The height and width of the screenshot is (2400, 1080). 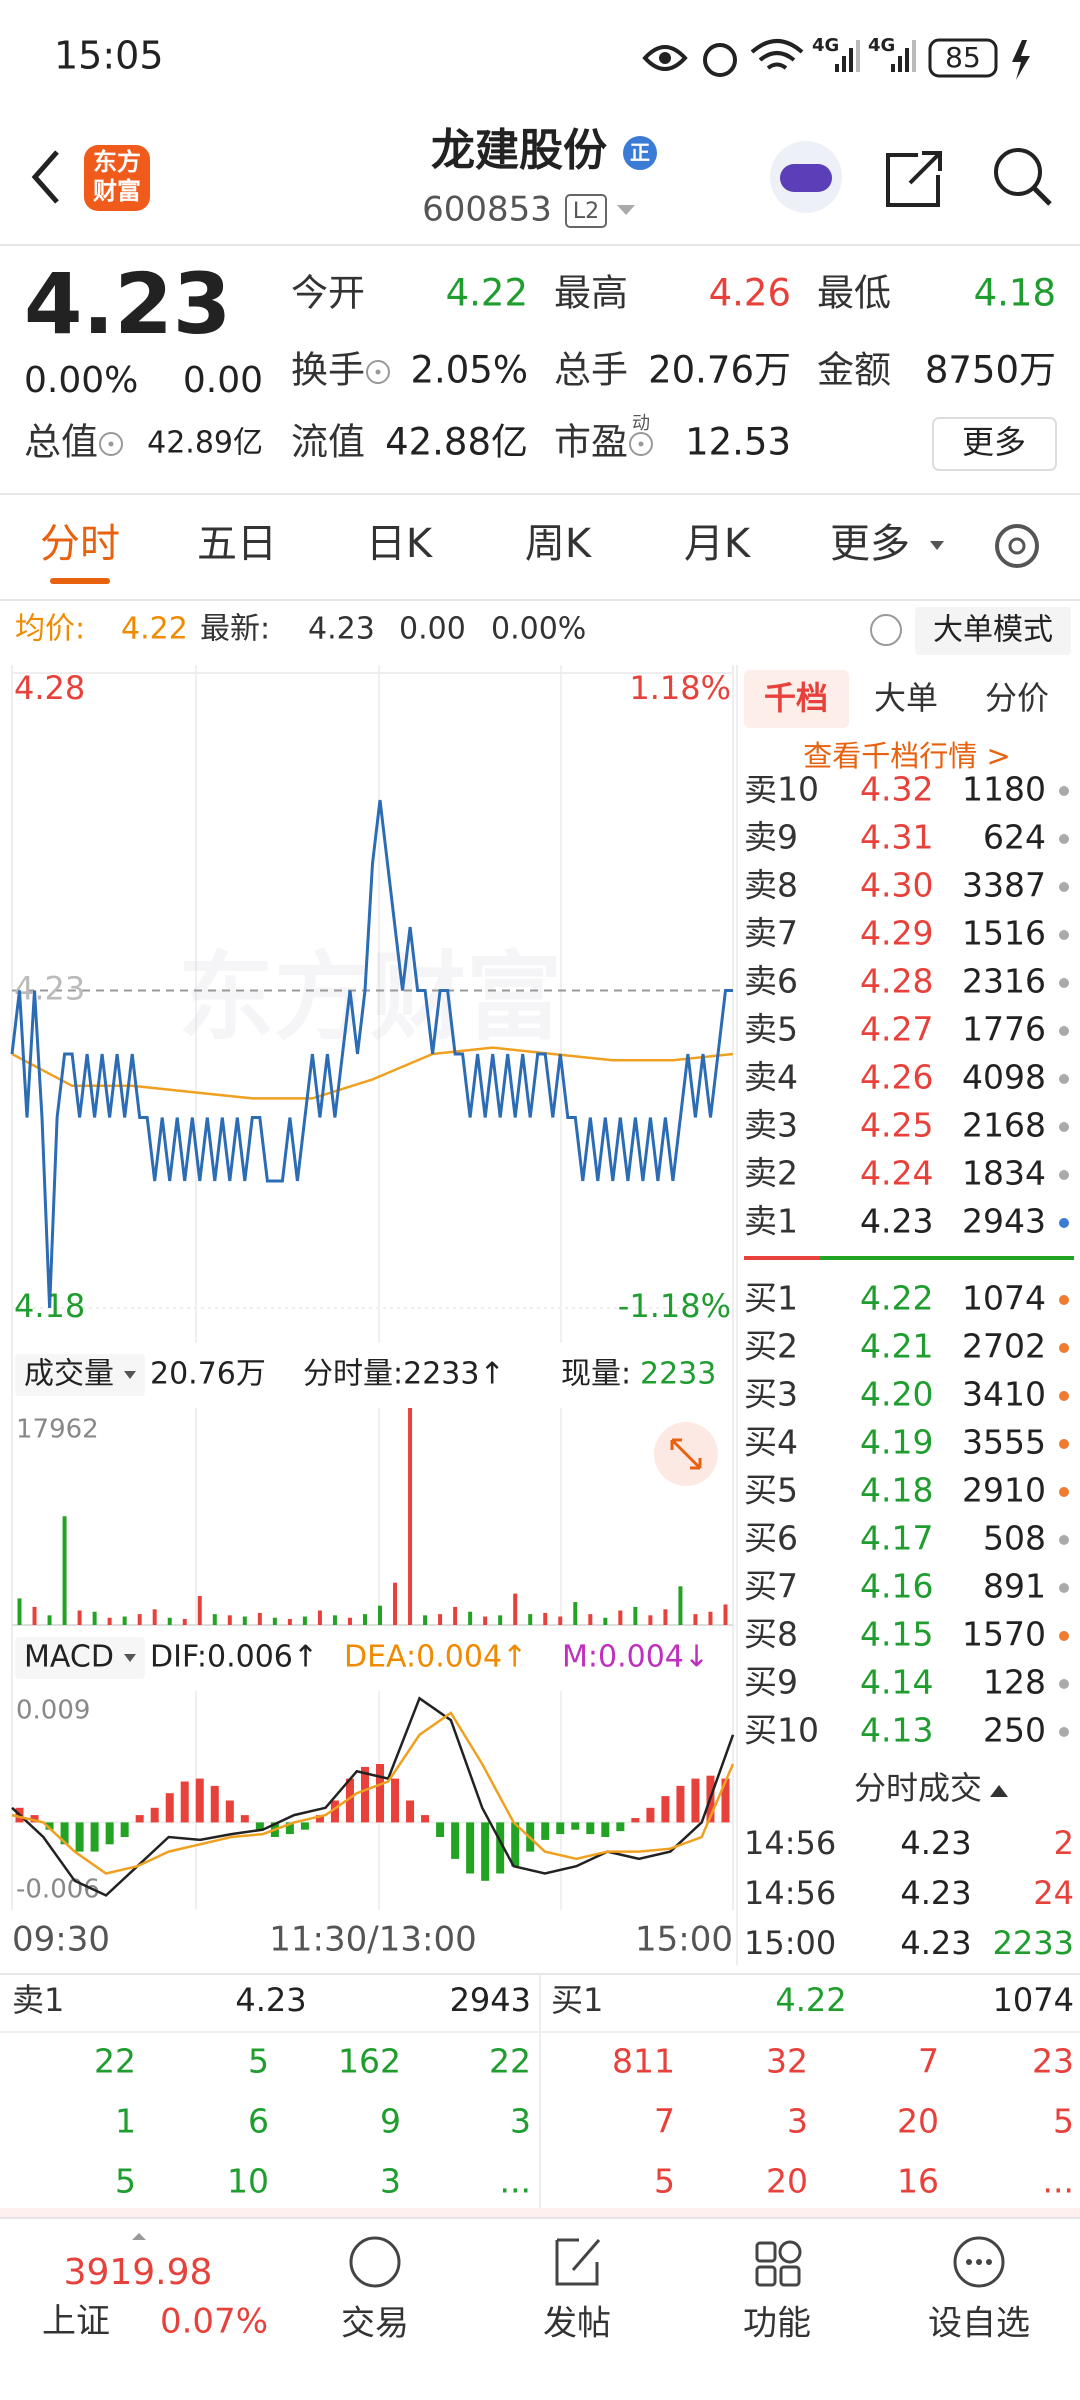 I want to click on book-level: 卖3, so click(x=771, y=1125).